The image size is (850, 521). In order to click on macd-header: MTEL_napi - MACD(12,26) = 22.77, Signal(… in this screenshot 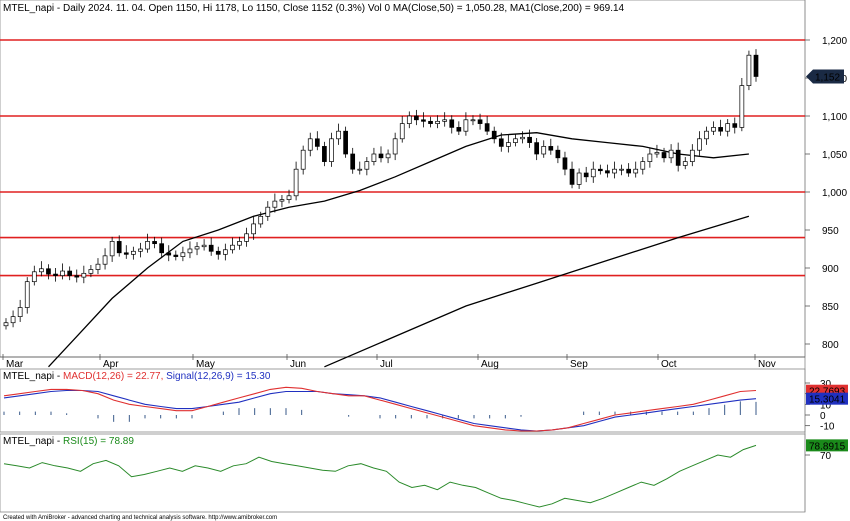, I will do `click(137, 376)`.